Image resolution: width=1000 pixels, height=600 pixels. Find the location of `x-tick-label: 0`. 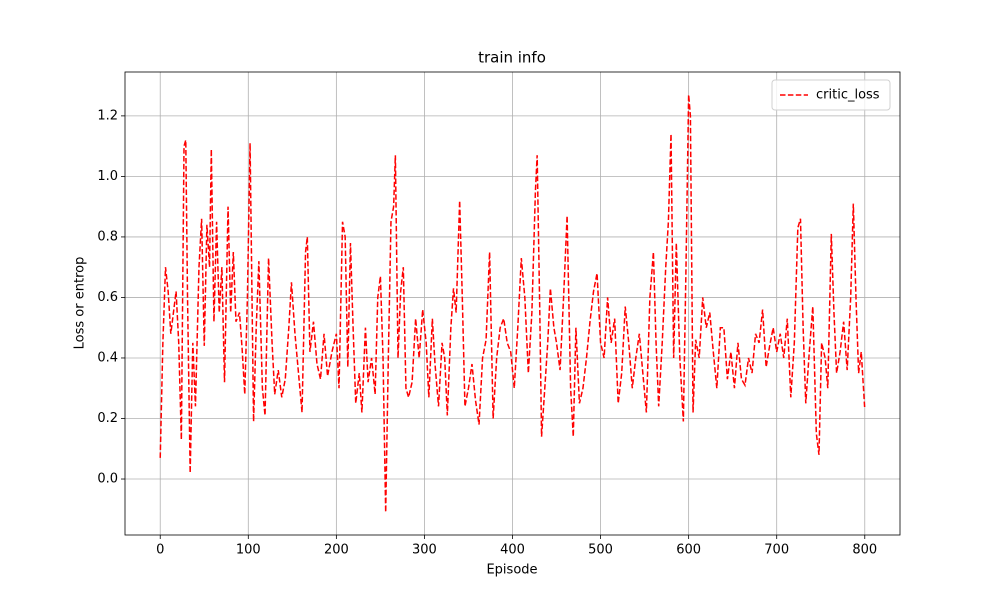

x-tick-label: 0 is located at coordinates (160, 550).